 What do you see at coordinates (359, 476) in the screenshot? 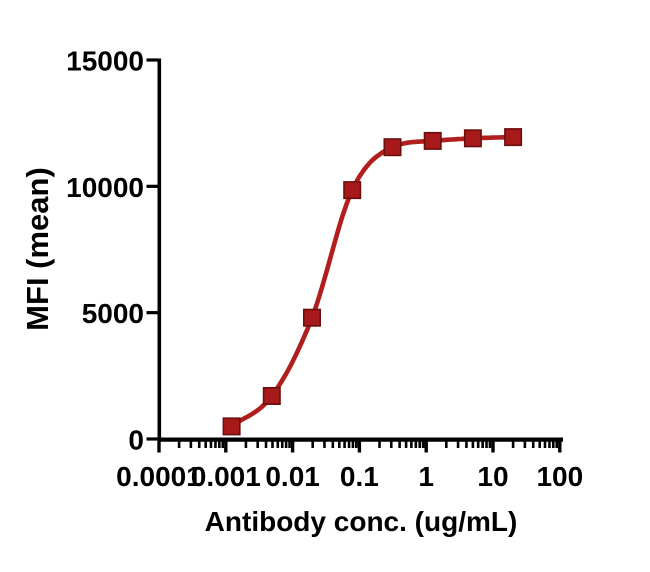
I see `x-tick-label: 0.1` at bounding box center [359, 476].